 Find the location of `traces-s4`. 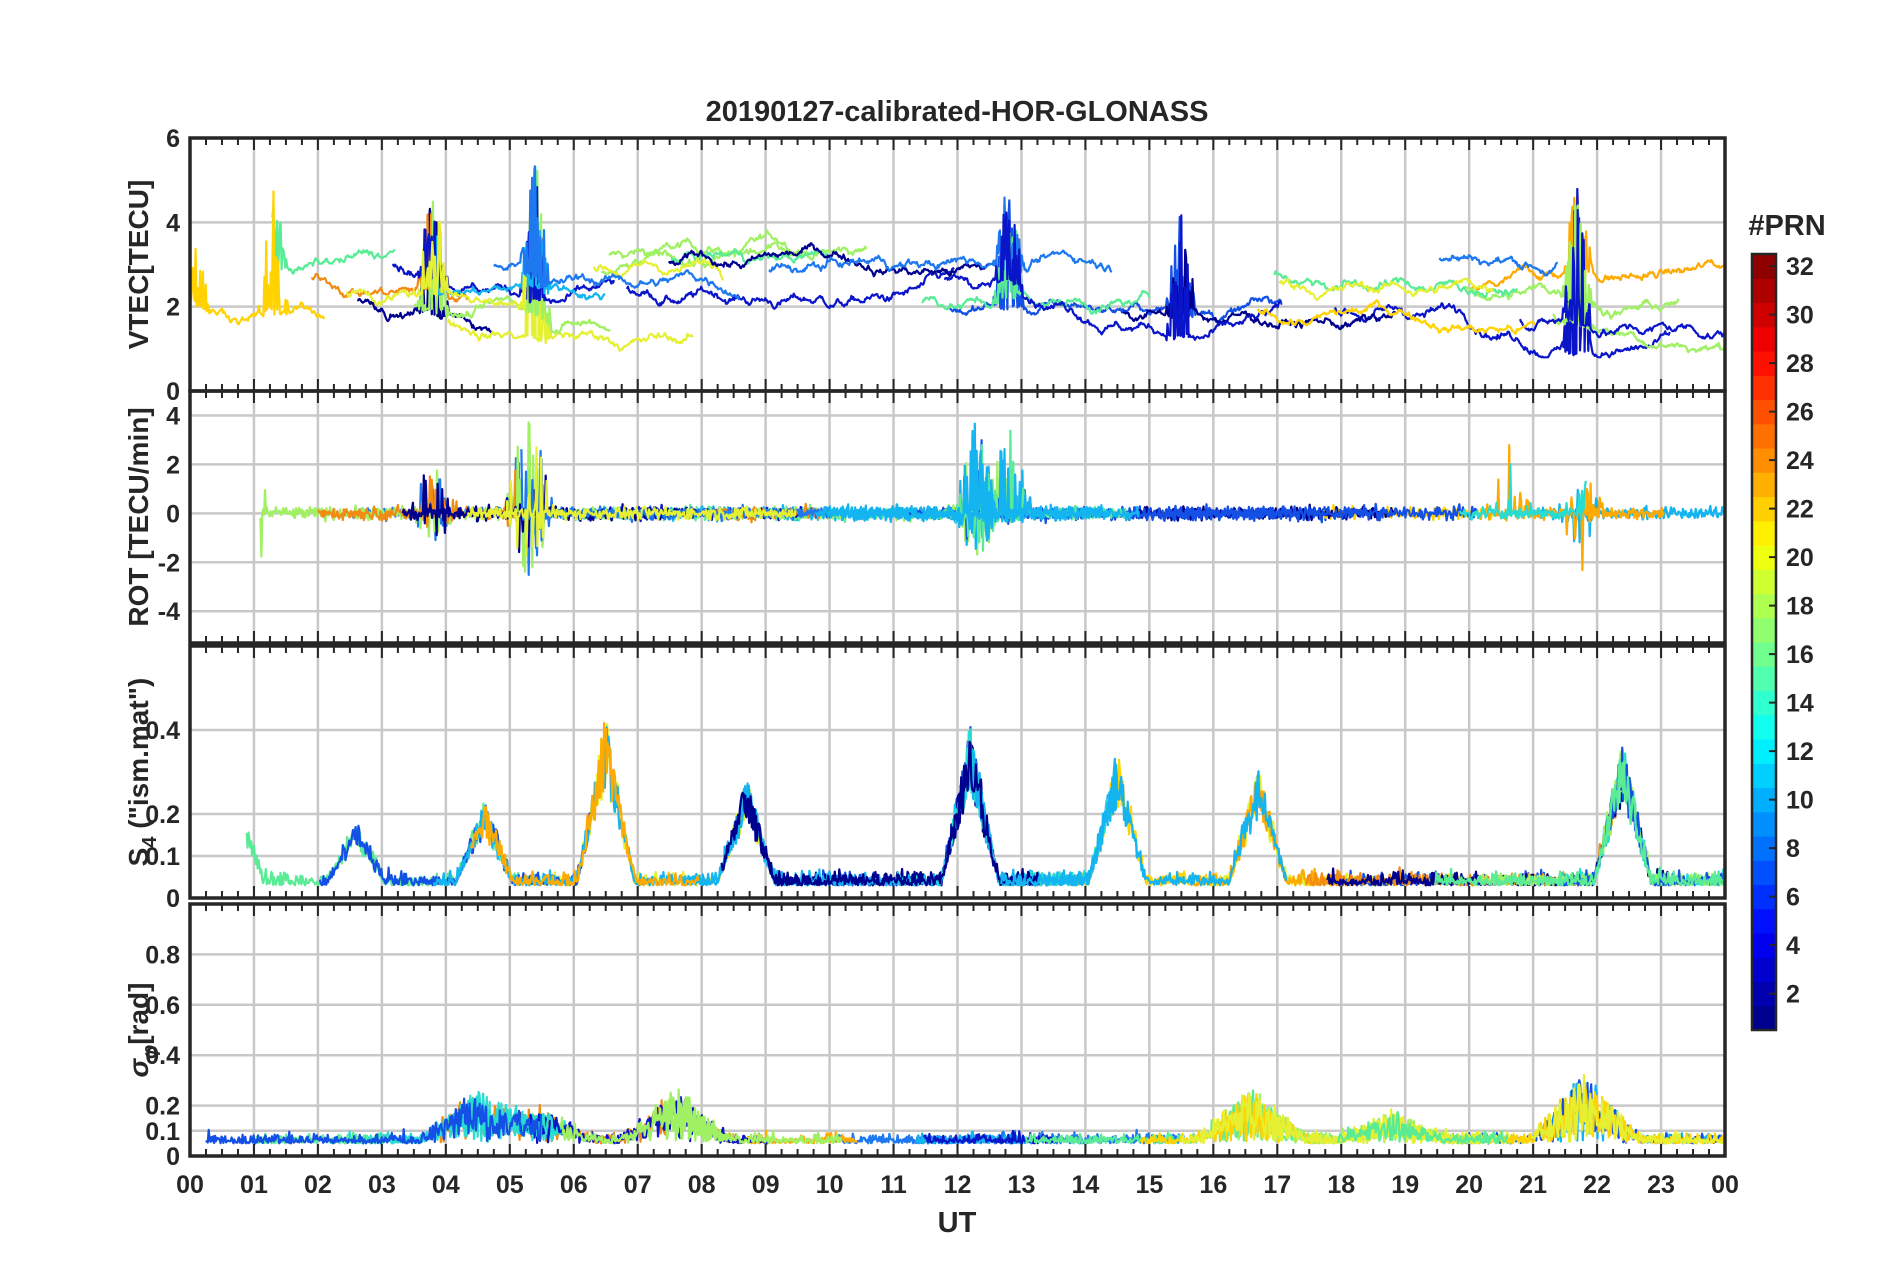

traces-s4 is located at coordinates (985, 804).